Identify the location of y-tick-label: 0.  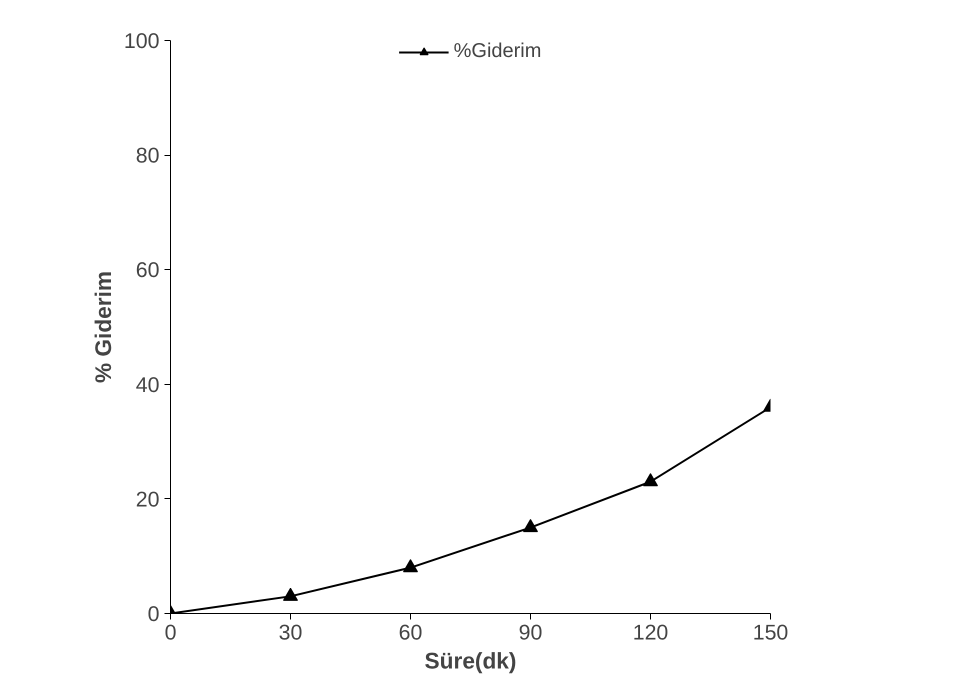
(154, 614).